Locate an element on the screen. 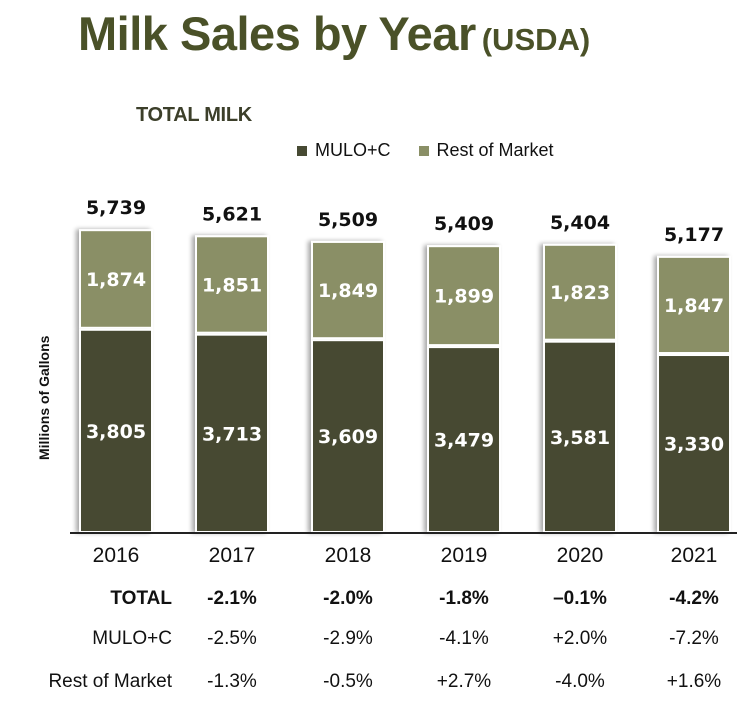 The image size is (749, 707). data-label-rest-2016: 1,874 is located at coordinates (116, 280).